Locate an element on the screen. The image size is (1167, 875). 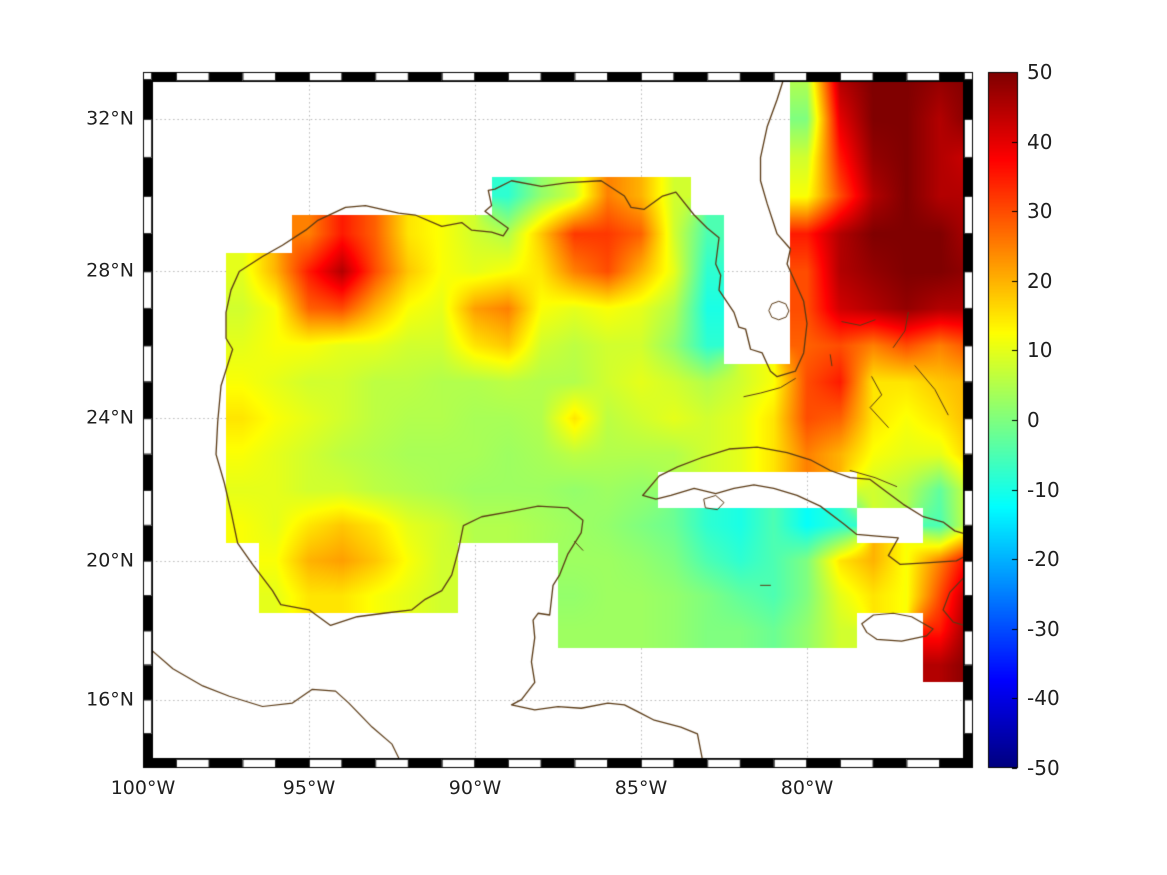
colorbar-tick-label: 40 is located at coordinates (1040, 141).